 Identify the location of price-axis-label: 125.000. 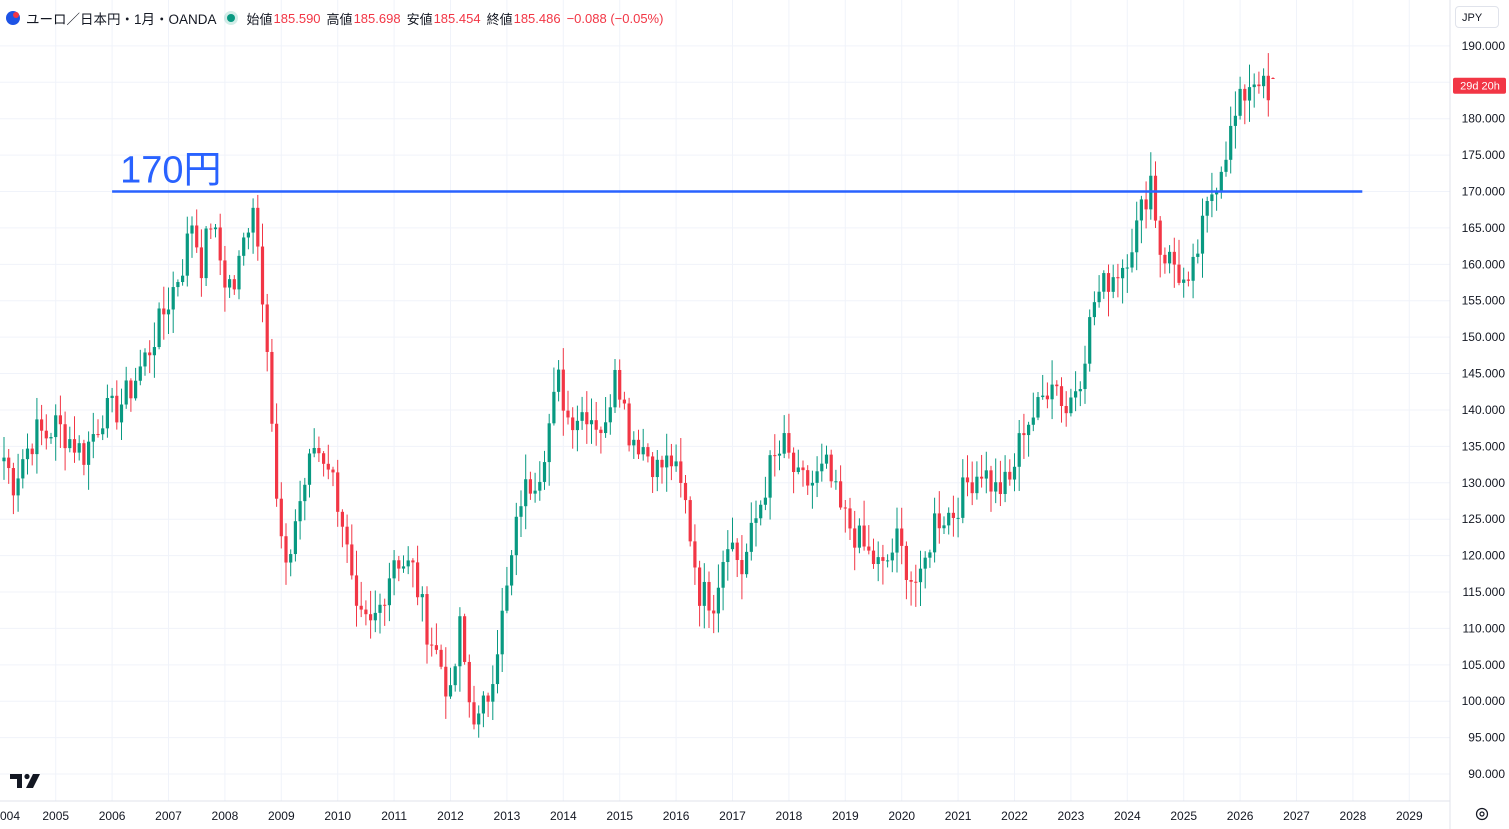
(1484, 519).